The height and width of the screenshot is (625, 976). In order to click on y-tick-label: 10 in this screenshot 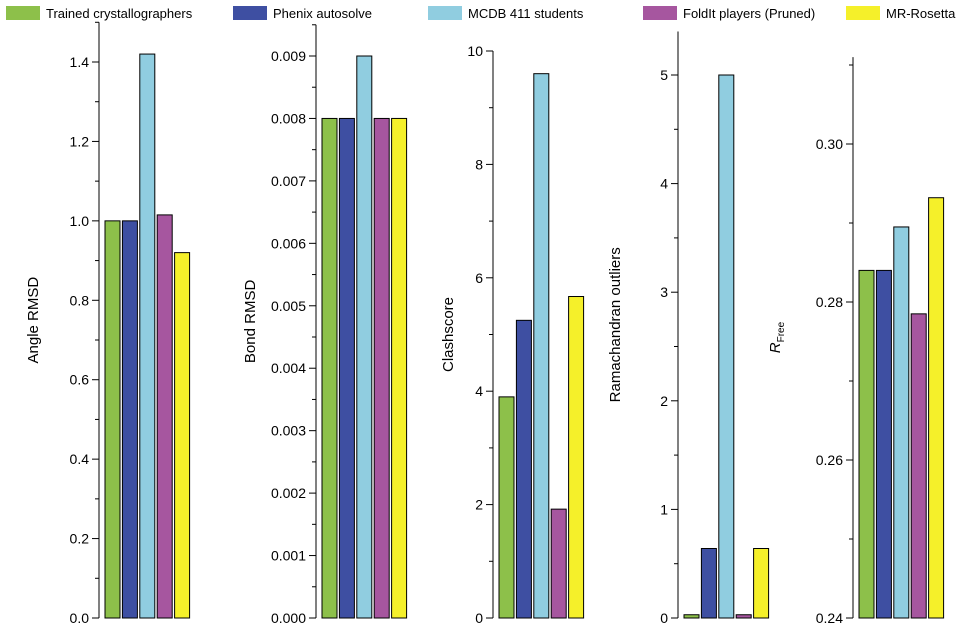, I will do `click(475, 51)`.